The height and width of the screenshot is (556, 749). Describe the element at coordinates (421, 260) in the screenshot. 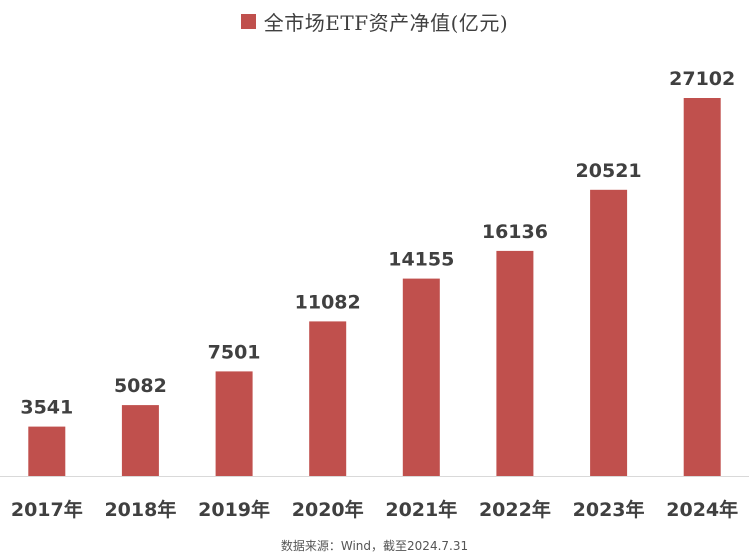

I see `data-label-2021年: 14155` at that location.